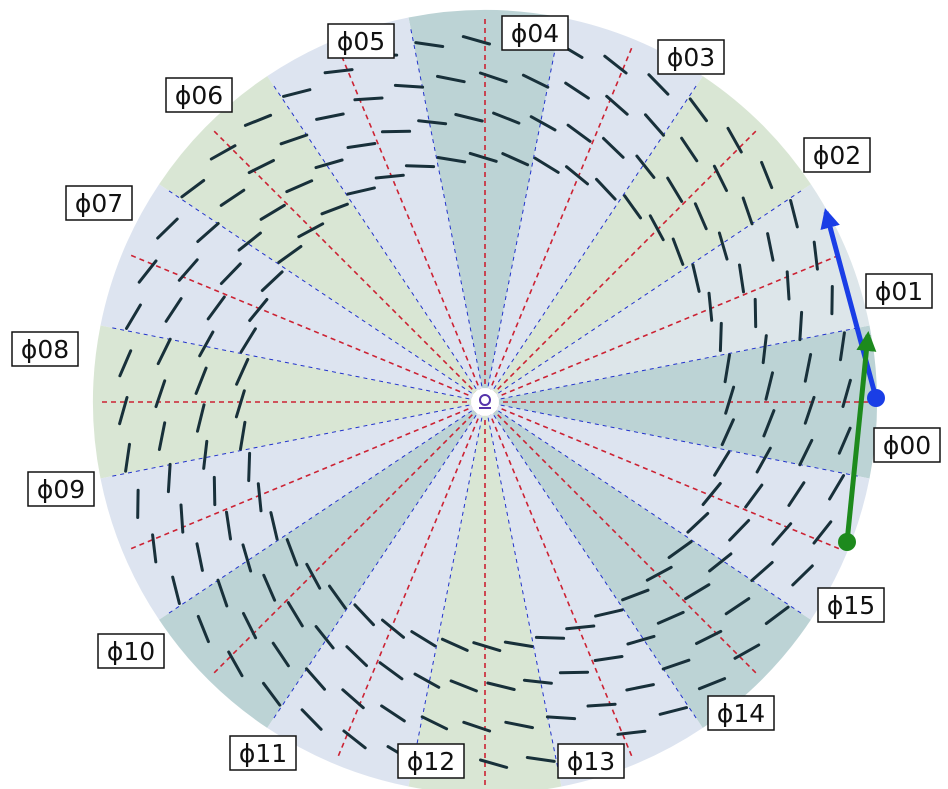 This screenshot has height=789, width=948. I want to click on label-text: ϕ04, so click(535, 33).